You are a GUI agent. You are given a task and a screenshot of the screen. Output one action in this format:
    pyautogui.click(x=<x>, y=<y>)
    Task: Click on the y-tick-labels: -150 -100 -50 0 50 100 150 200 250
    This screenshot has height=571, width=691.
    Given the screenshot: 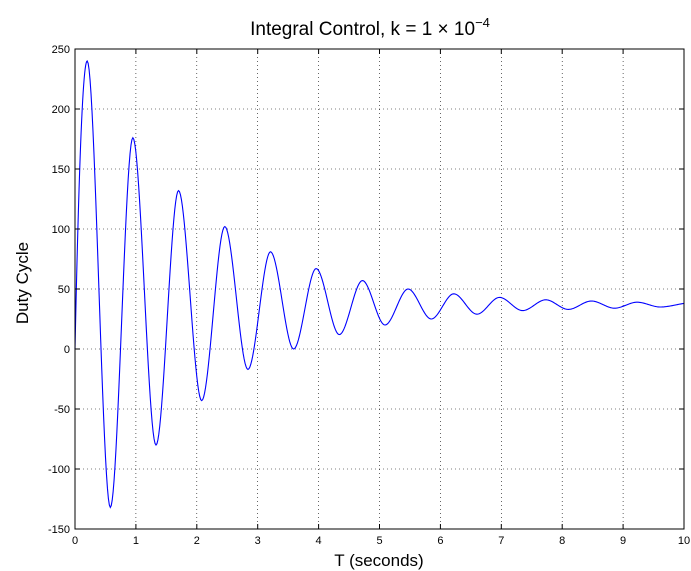 What is the action you would take?
    pyautogui.click(x=59, y=290)
    